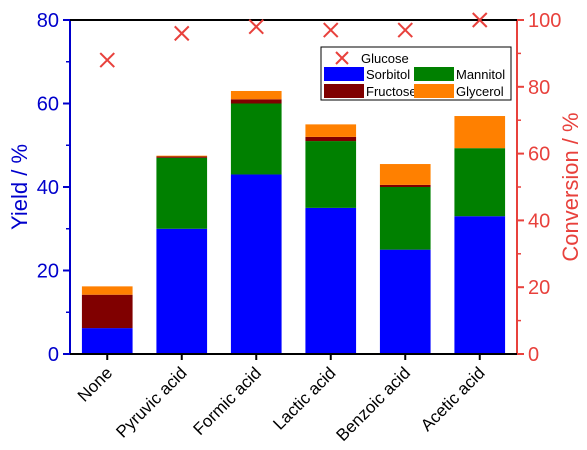 The height and width of the screenshot is (450, 587). Describe the element at coordinates (570, 186) in the screenshot. I see `y2-axis-title: Conversion / %` at that location.